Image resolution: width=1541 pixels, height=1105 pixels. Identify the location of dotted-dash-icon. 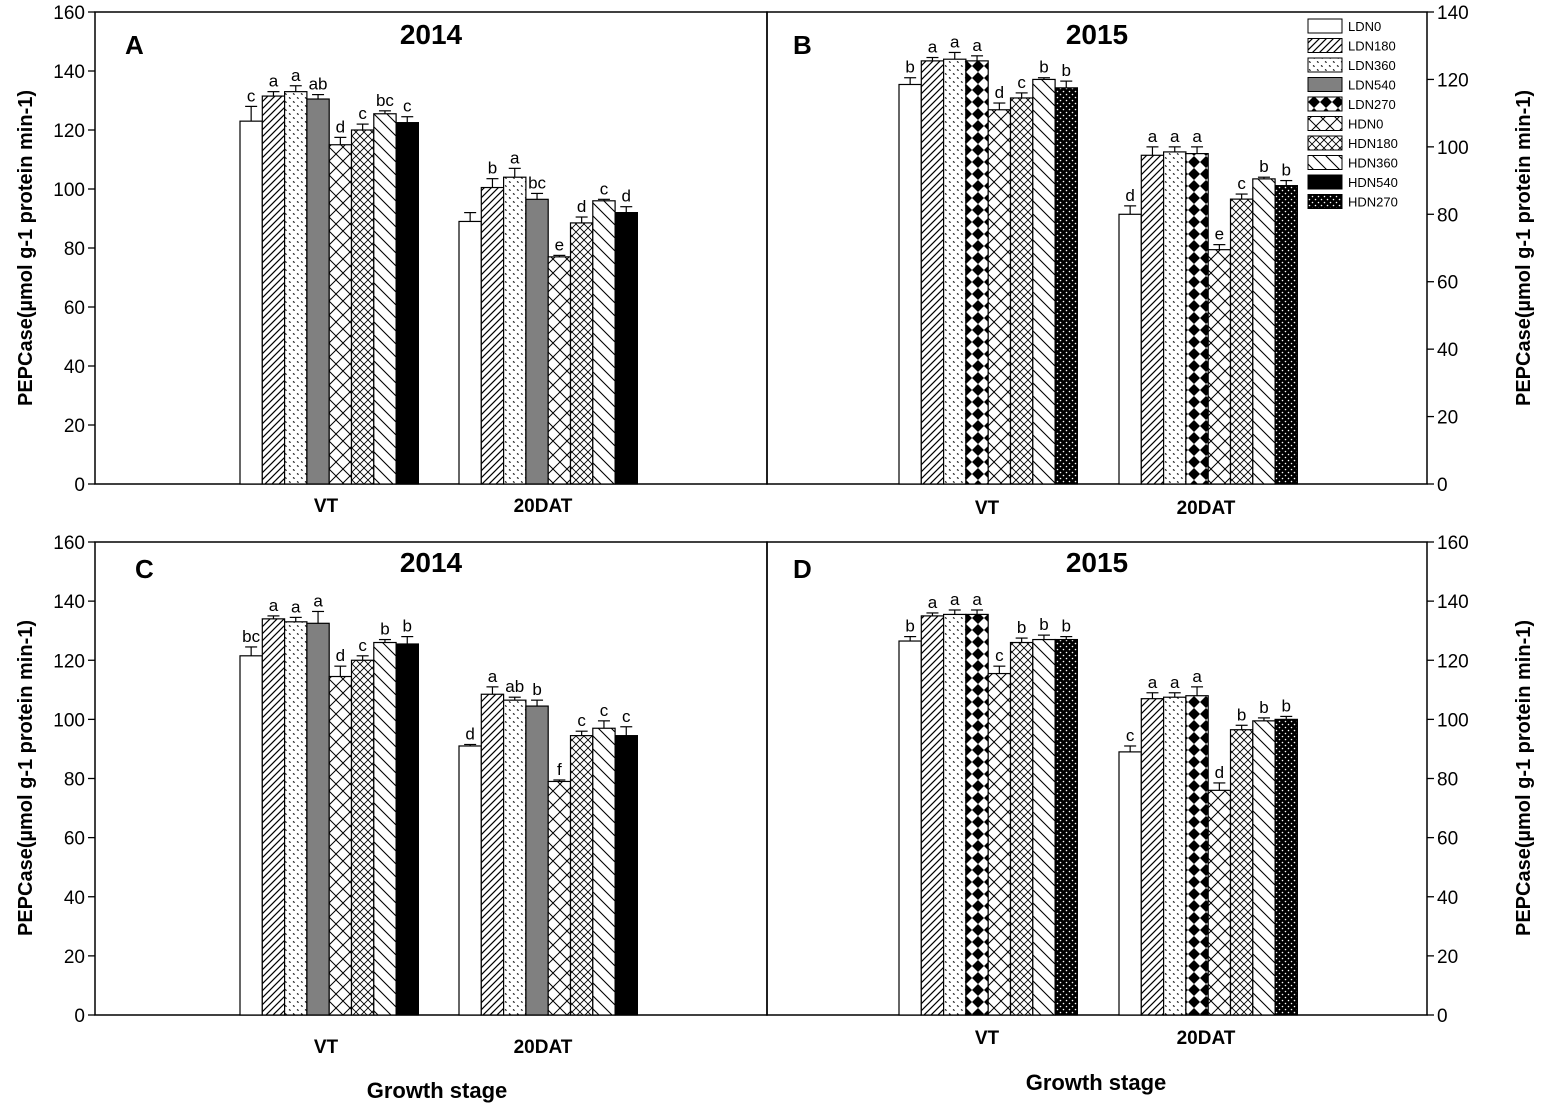
(1325, 65).